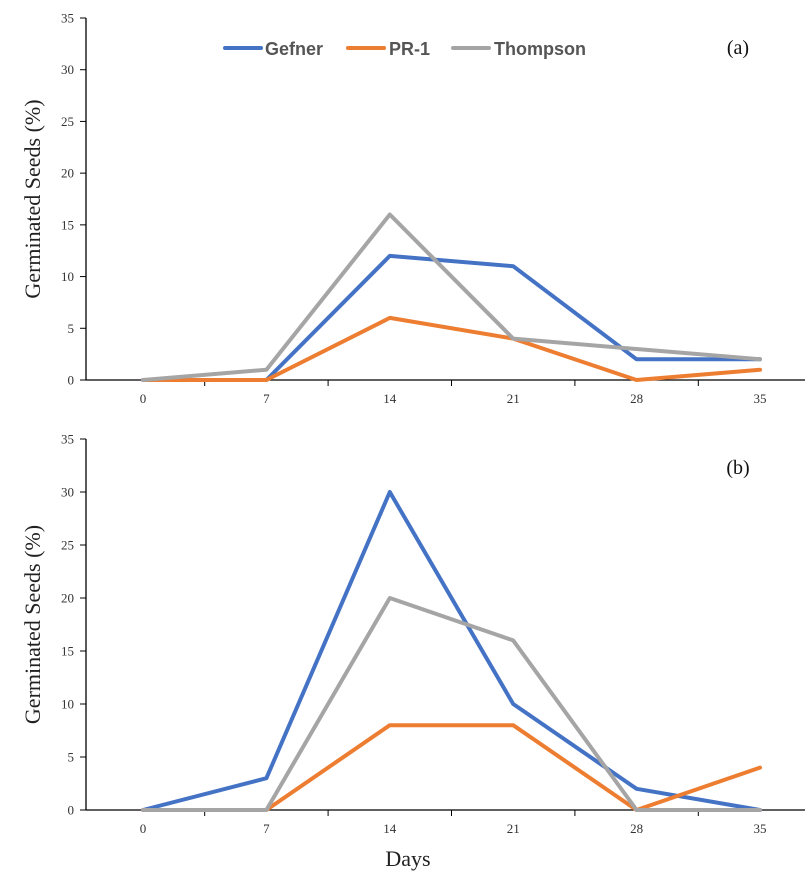 Image resolution: width=805 pixels, height=874 pixels. Describe the element at coordinates (737, 468) in the screenshot. I see `panel-label: (b)` at that location.